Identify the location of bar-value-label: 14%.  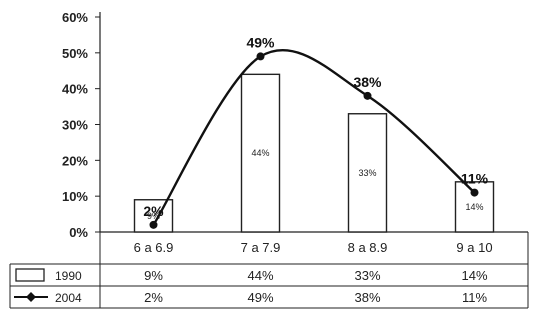
(474, 207).